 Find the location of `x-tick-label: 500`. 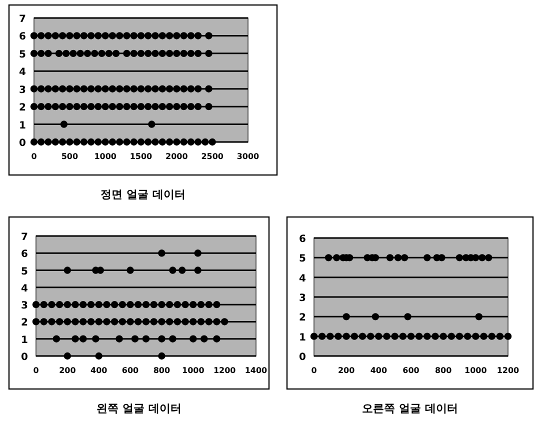

x-tick-label: 500 is located at coordinates (69, 156).